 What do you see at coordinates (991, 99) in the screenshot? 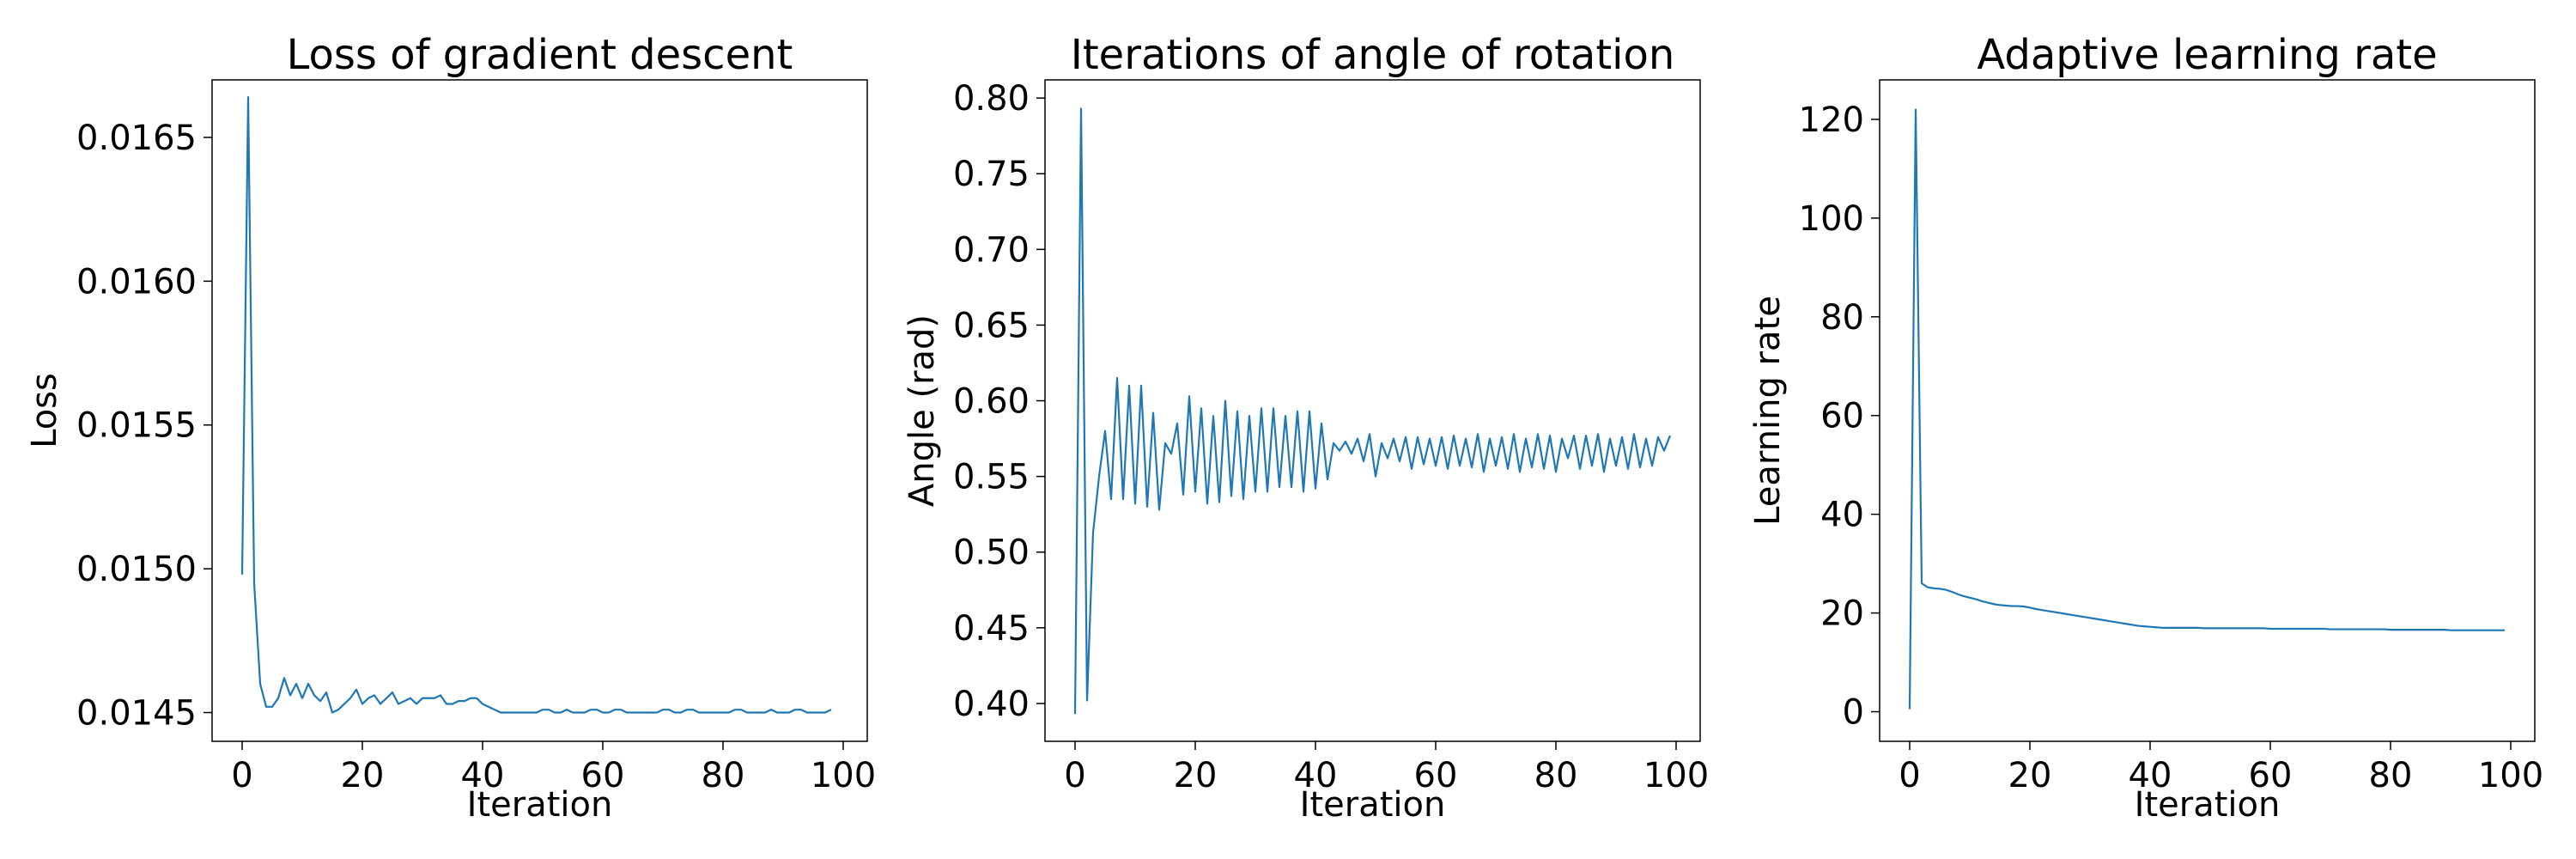
I see `y-tick-label: 0.80` at bounding box center [991, 99].